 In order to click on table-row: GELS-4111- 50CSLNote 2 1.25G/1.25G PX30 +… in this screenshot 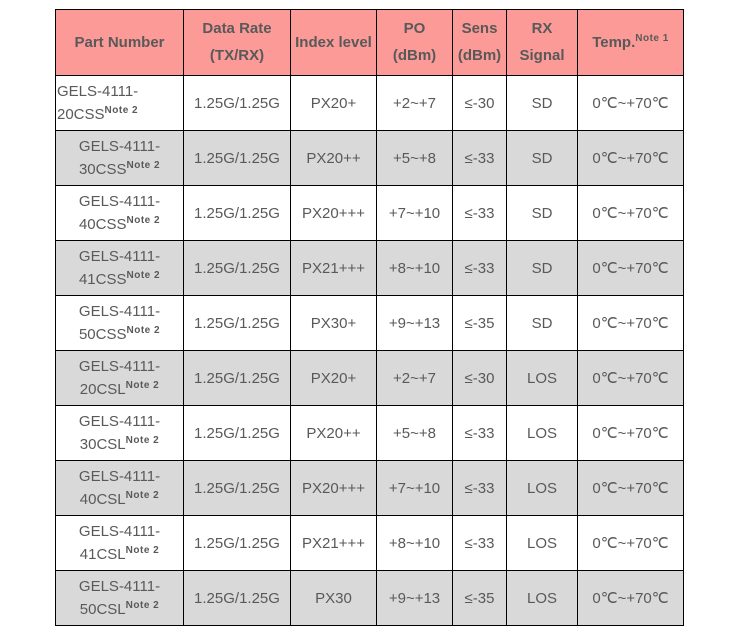, I will do `click(369, 598)`.